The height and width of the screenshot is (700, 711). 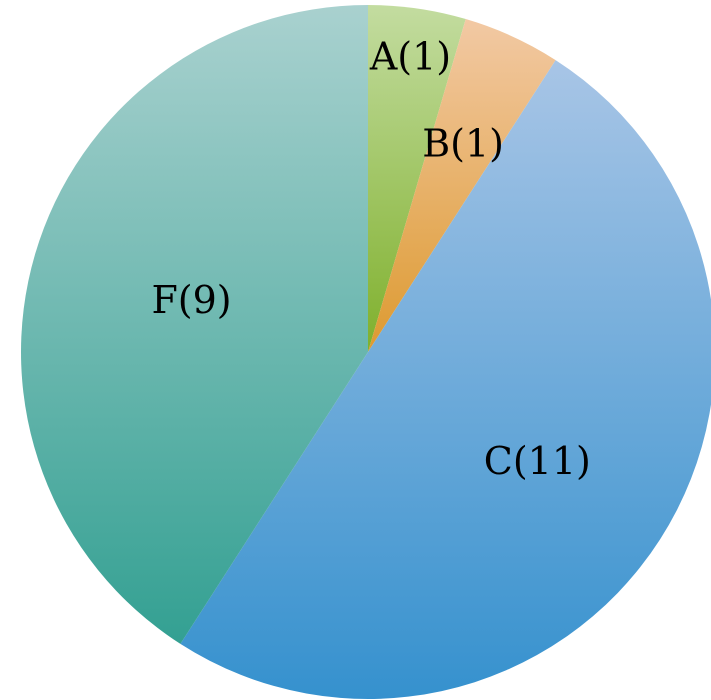 What do you see at coordinates (417, 178) in the screenshot?
I see `pie-slice-a` at bounding box center [417, 178].